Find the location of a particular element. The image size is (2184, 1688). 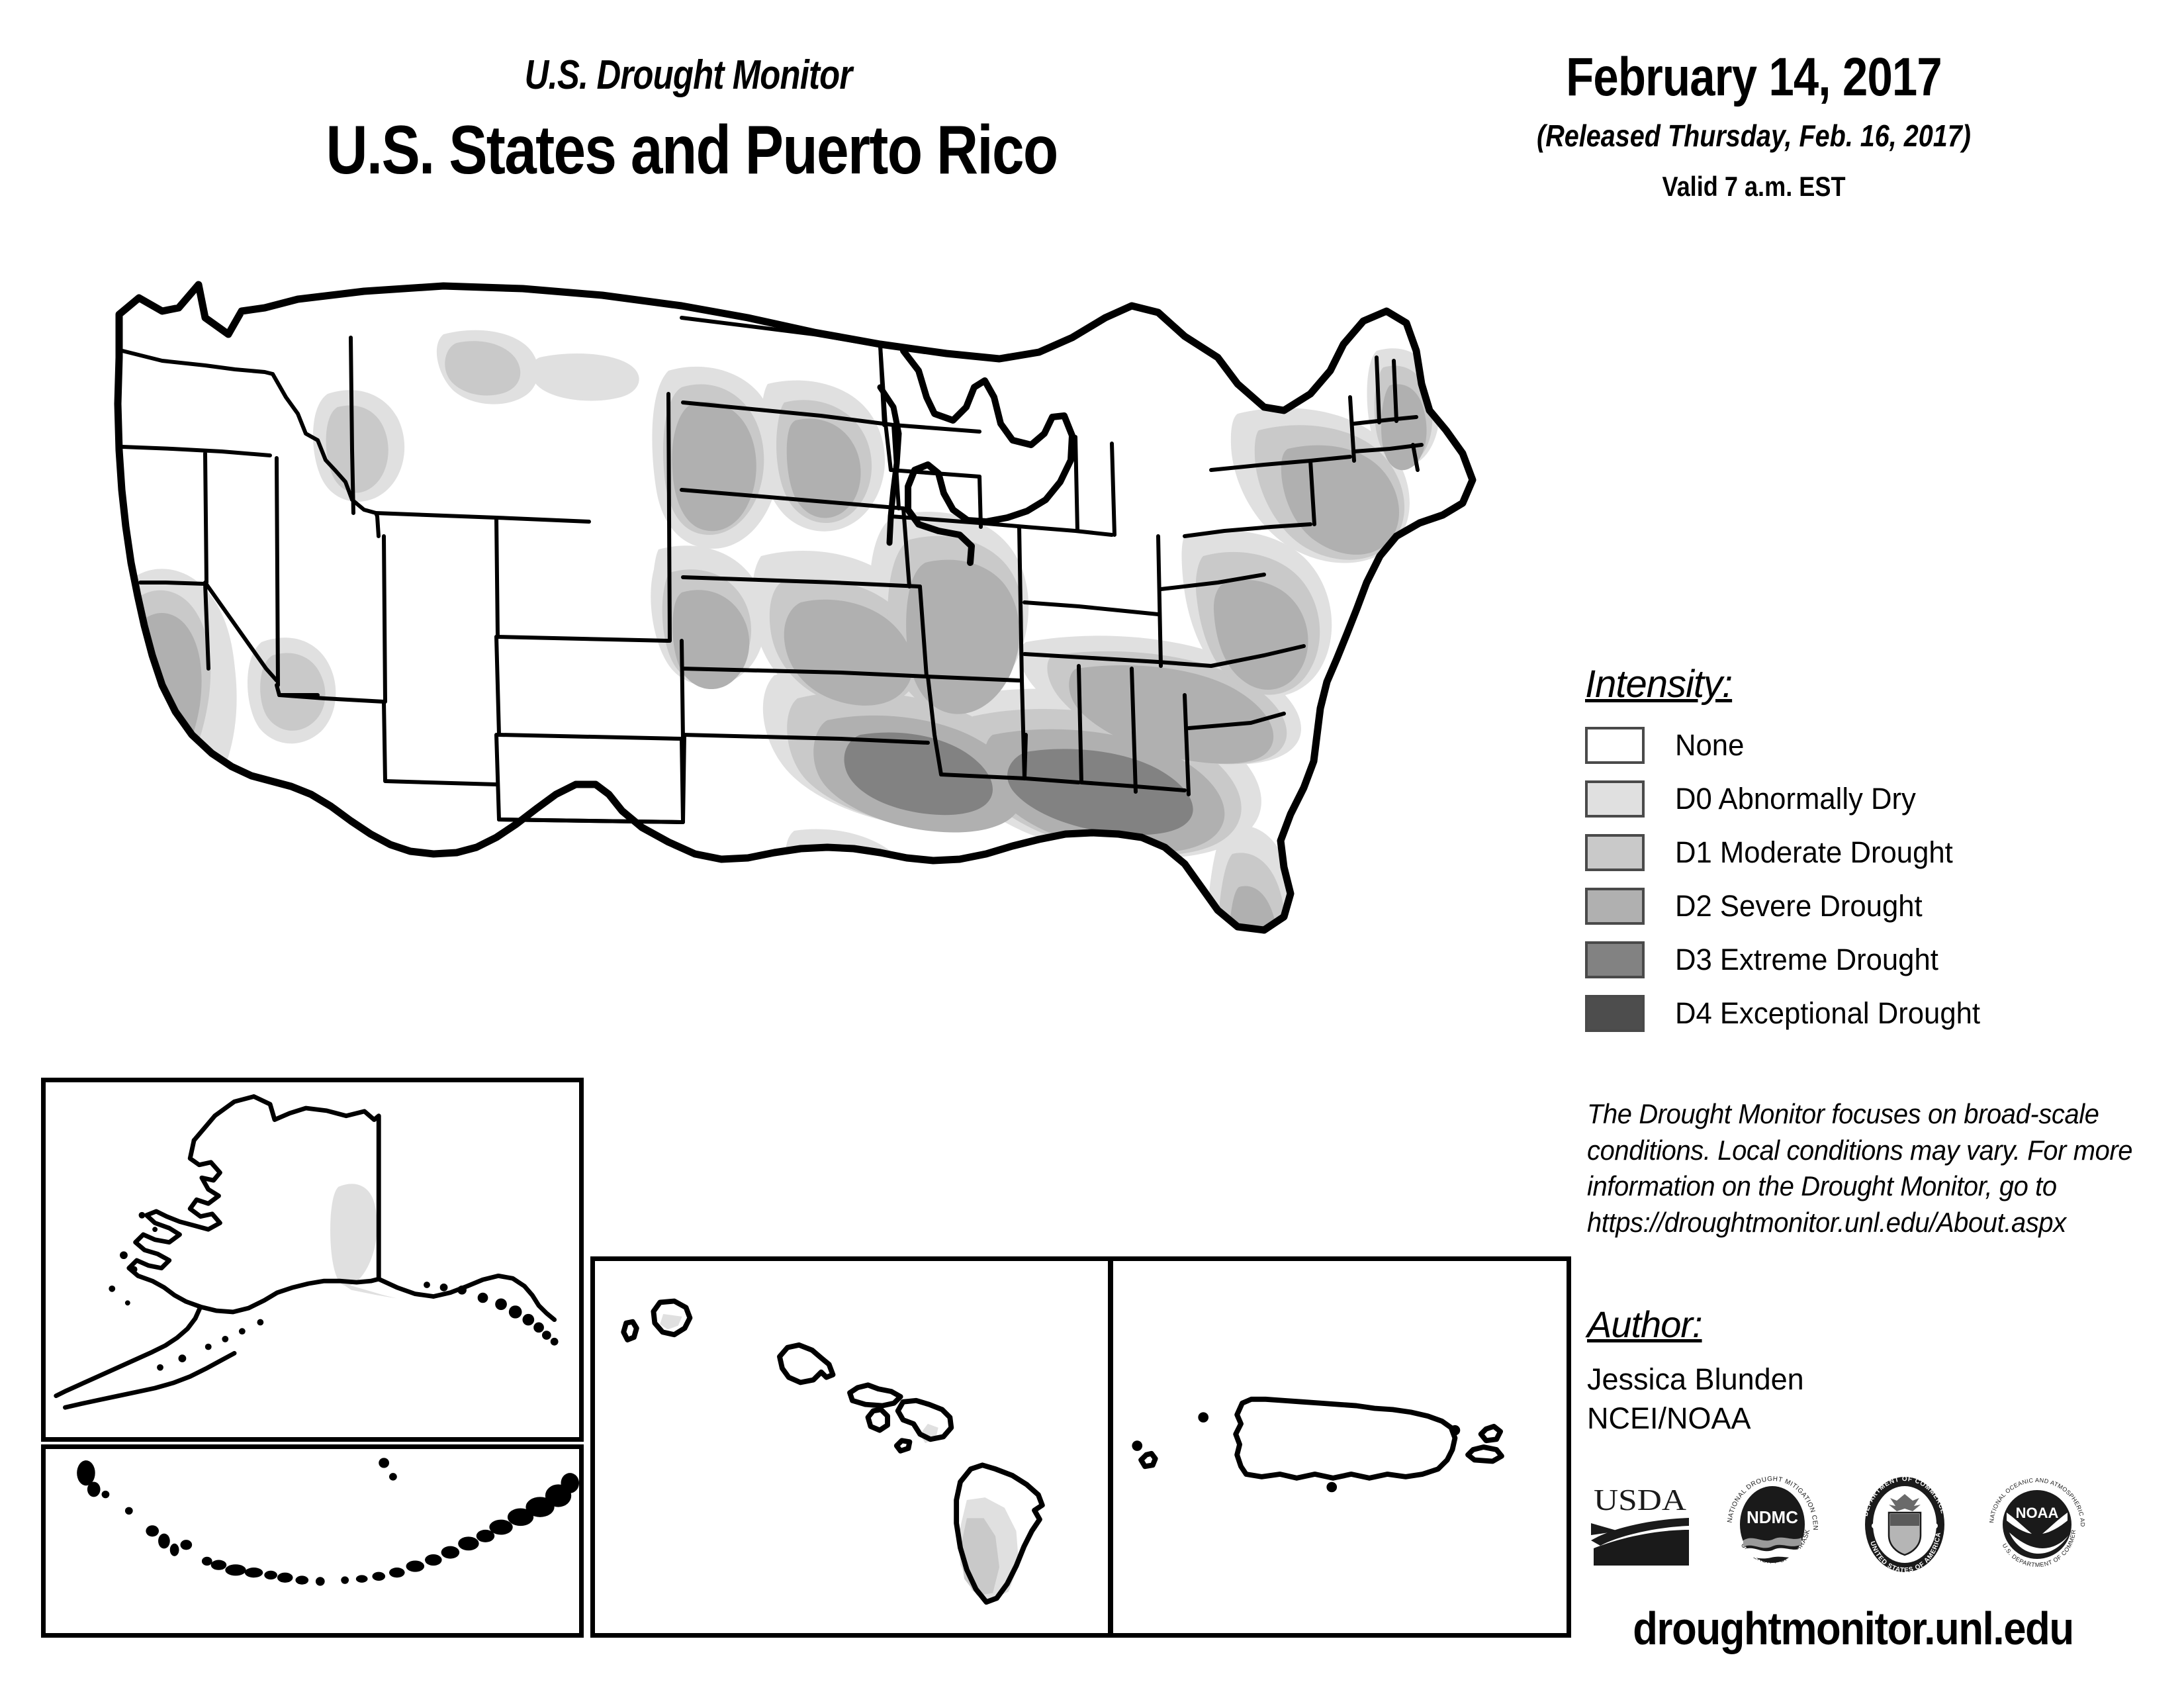

author-name: Jessica Blunden is located at coordinates (1695, 1379).